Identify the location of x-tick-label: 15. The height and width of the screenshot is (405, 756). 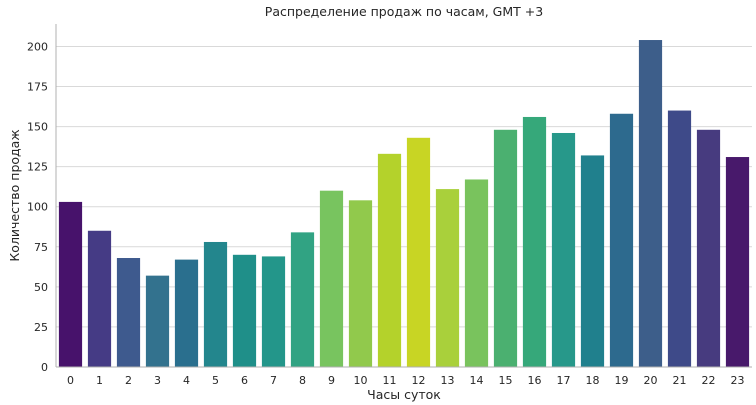
(506, 380).